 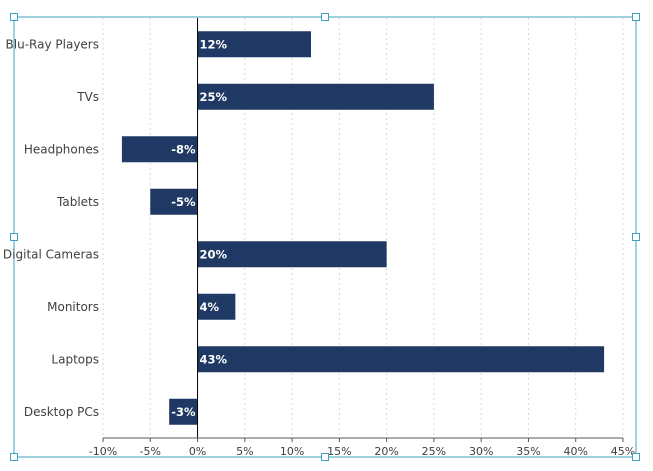 I want to click on category-label-1: TVs, so click(x=87, y=97).